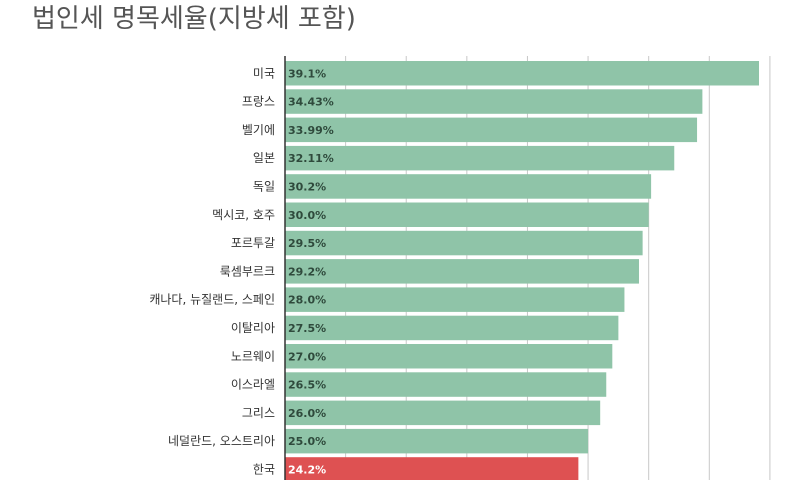  I want to click on data-label: 30.0%, so click(307, 215).